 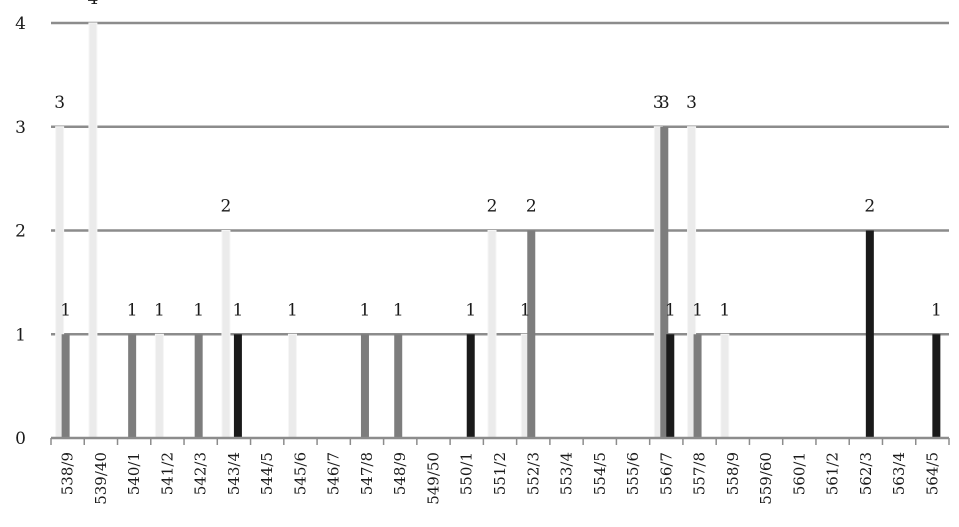 What do you see at coordinates (20, 128) in the screenshot?
I see `y-tick-label: 3` at bounding box center [20, 128].